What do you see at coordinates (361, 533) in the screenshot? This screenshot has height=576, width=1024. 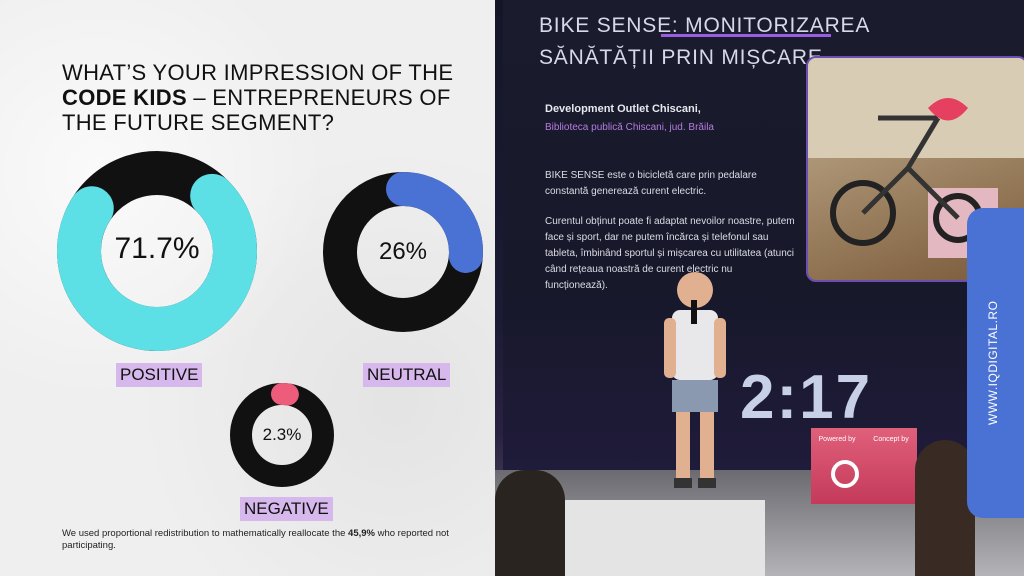 I see `footnote-bold: 45,9%` at bounding box center [361, 533].